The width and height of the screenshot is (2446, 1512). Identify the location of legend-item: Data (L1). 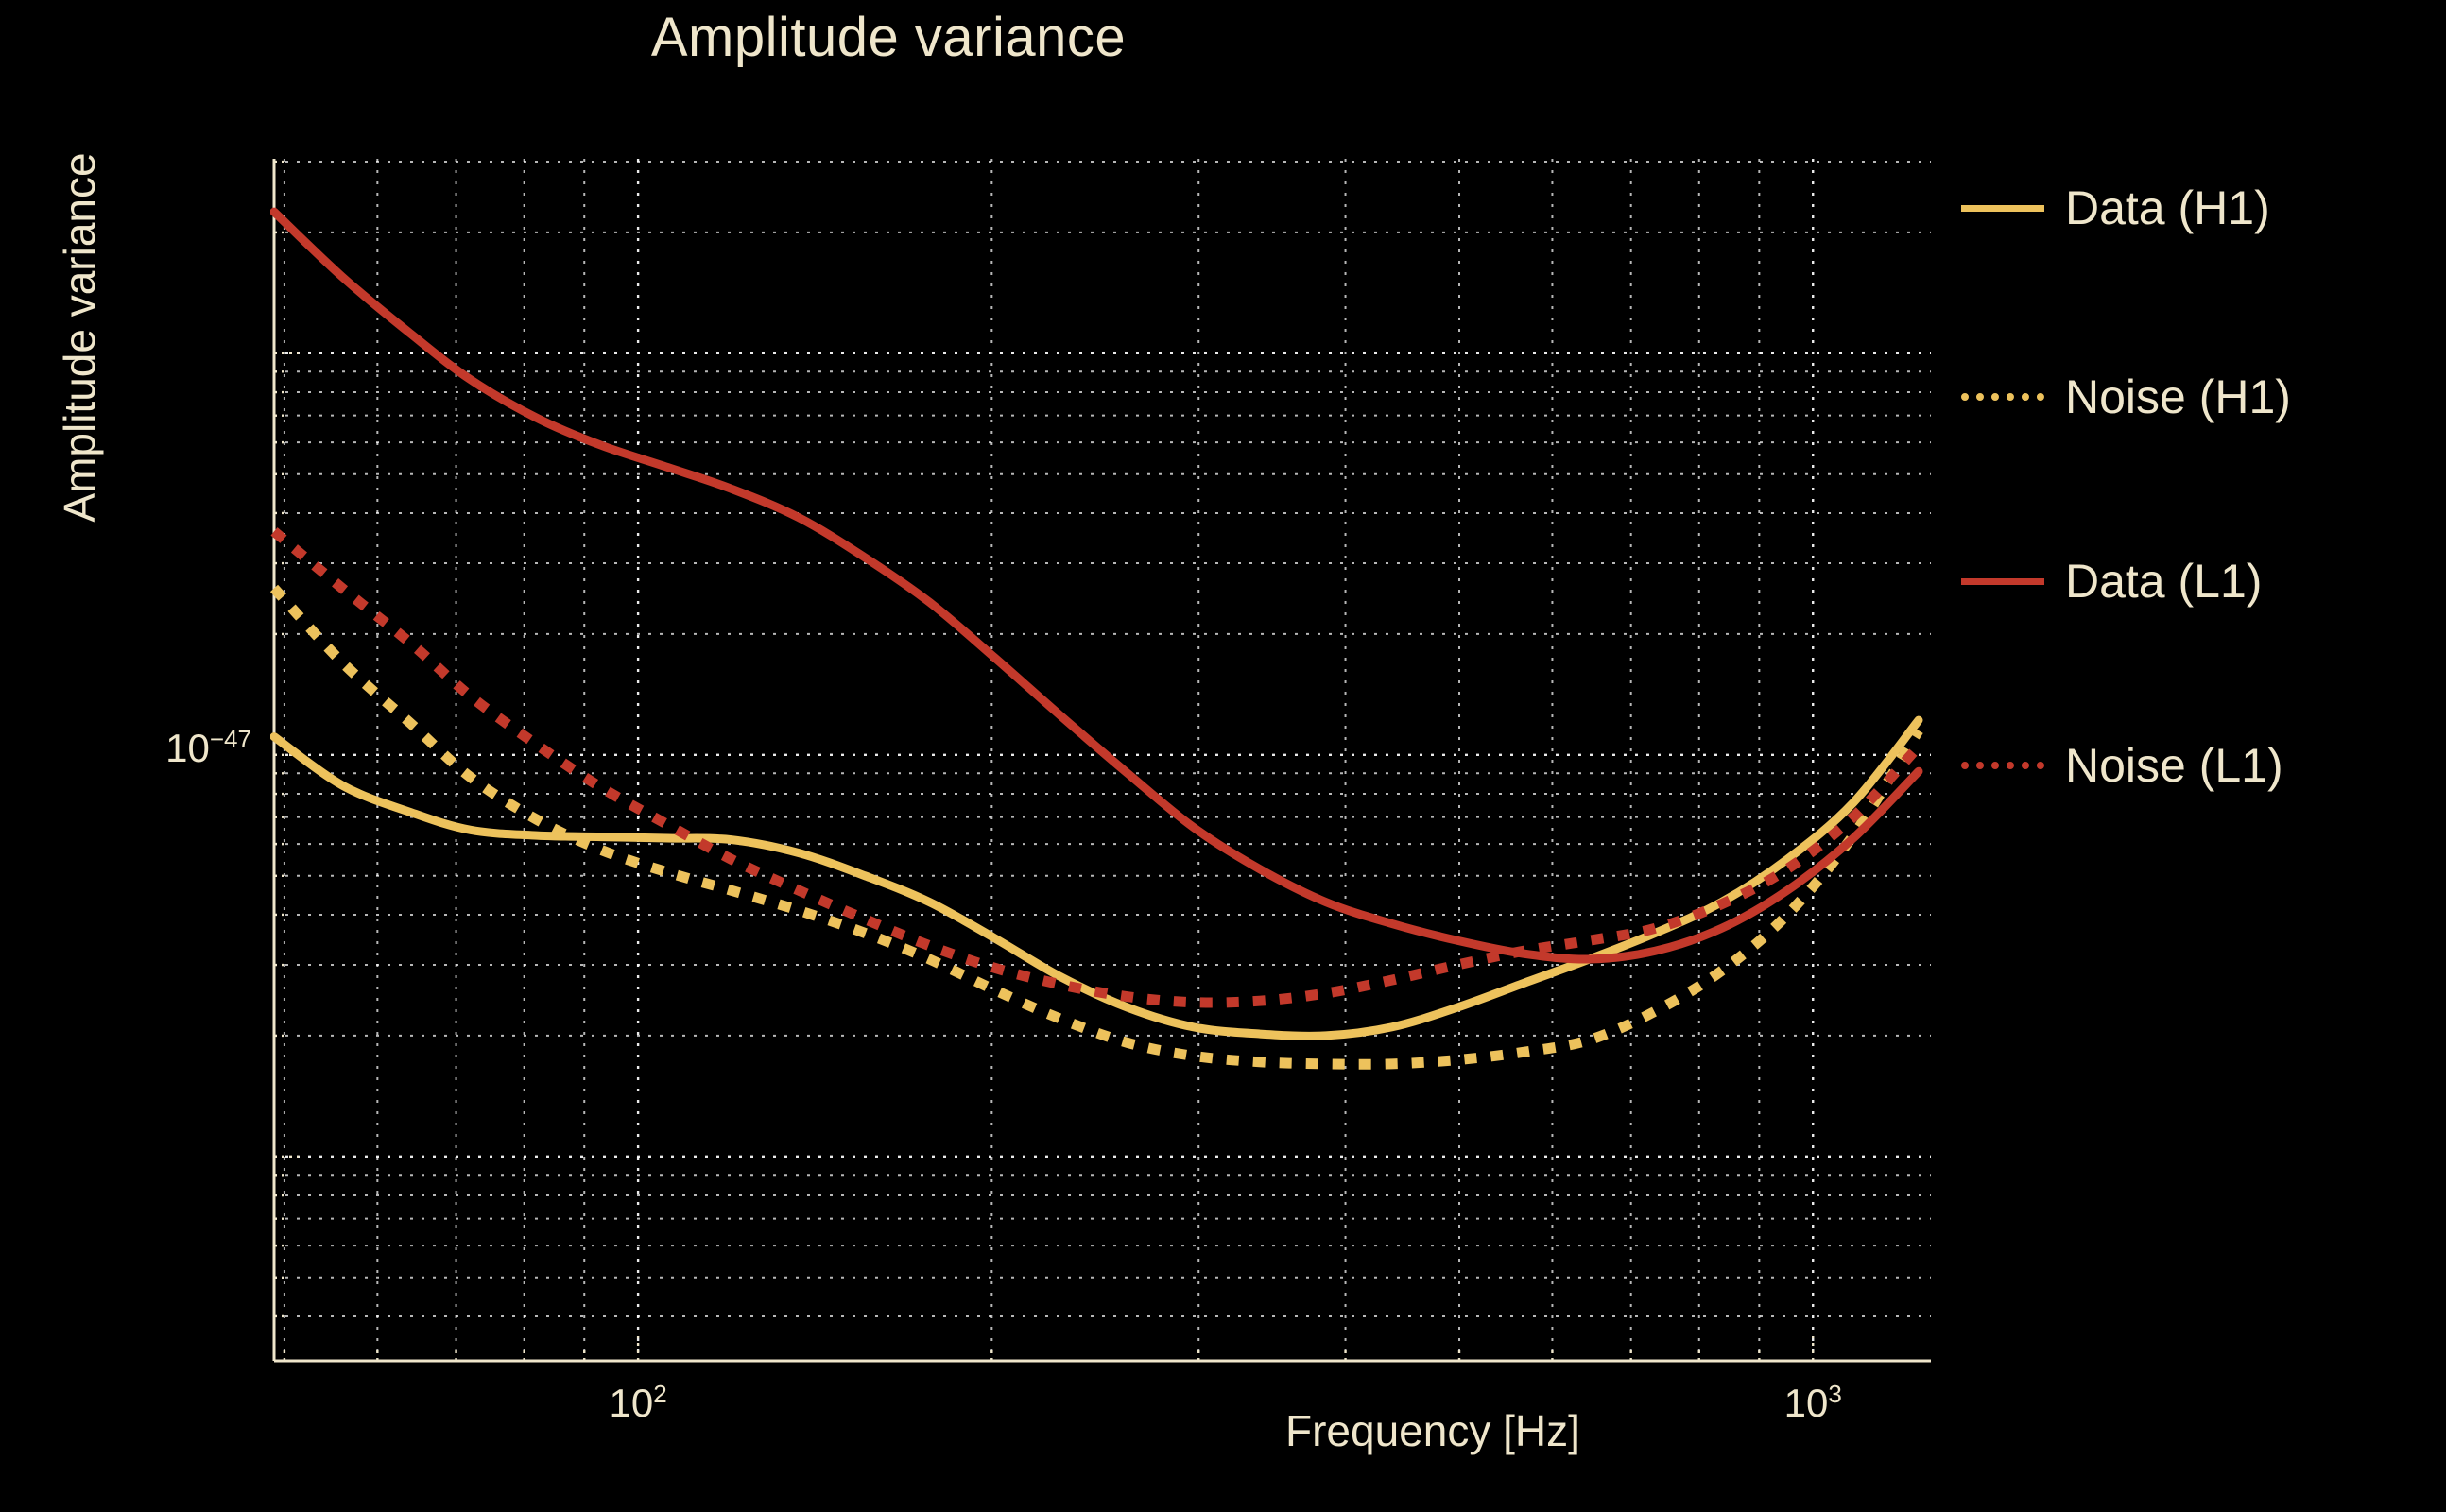
(2111, 581).